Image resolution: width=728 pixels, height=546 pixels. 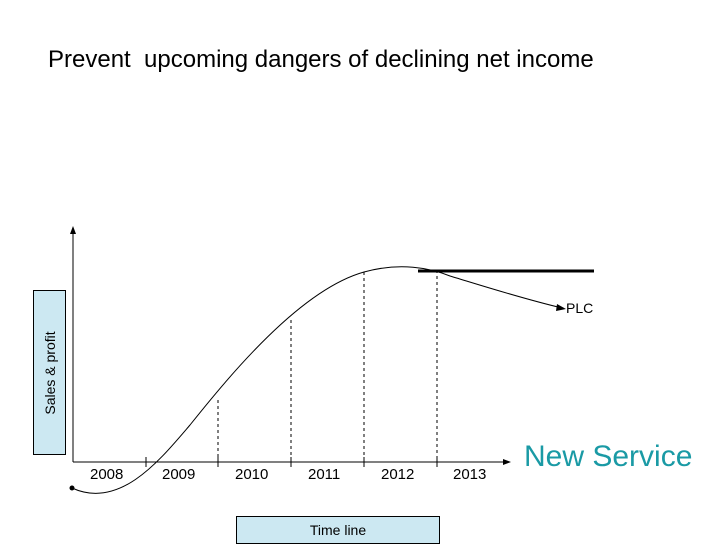 I want to click on x-axis-label-box: Time line, so click(x=338, y=530).